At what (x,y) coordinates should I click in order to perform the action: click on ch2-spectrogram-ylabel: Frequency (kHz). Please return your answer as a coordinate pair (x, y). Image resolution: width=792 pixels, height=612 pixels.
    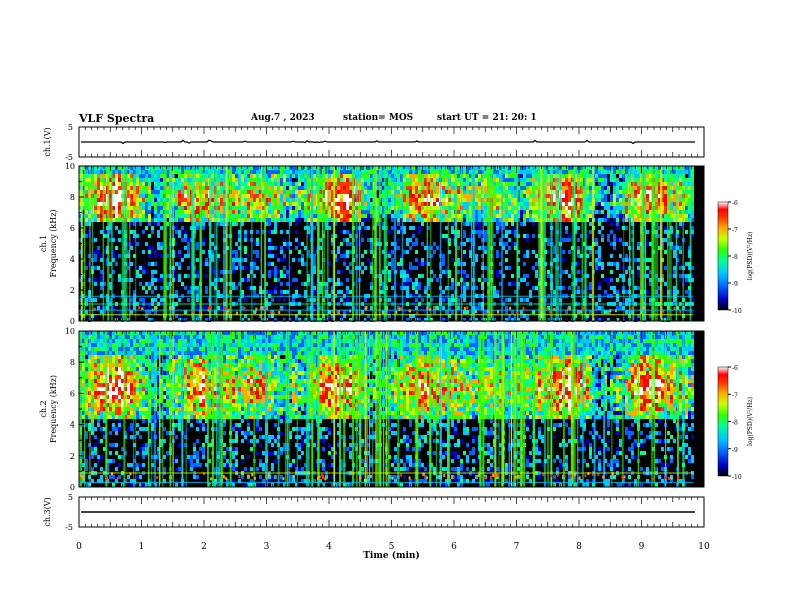
    Looking at the image, I should click on (53, 409).